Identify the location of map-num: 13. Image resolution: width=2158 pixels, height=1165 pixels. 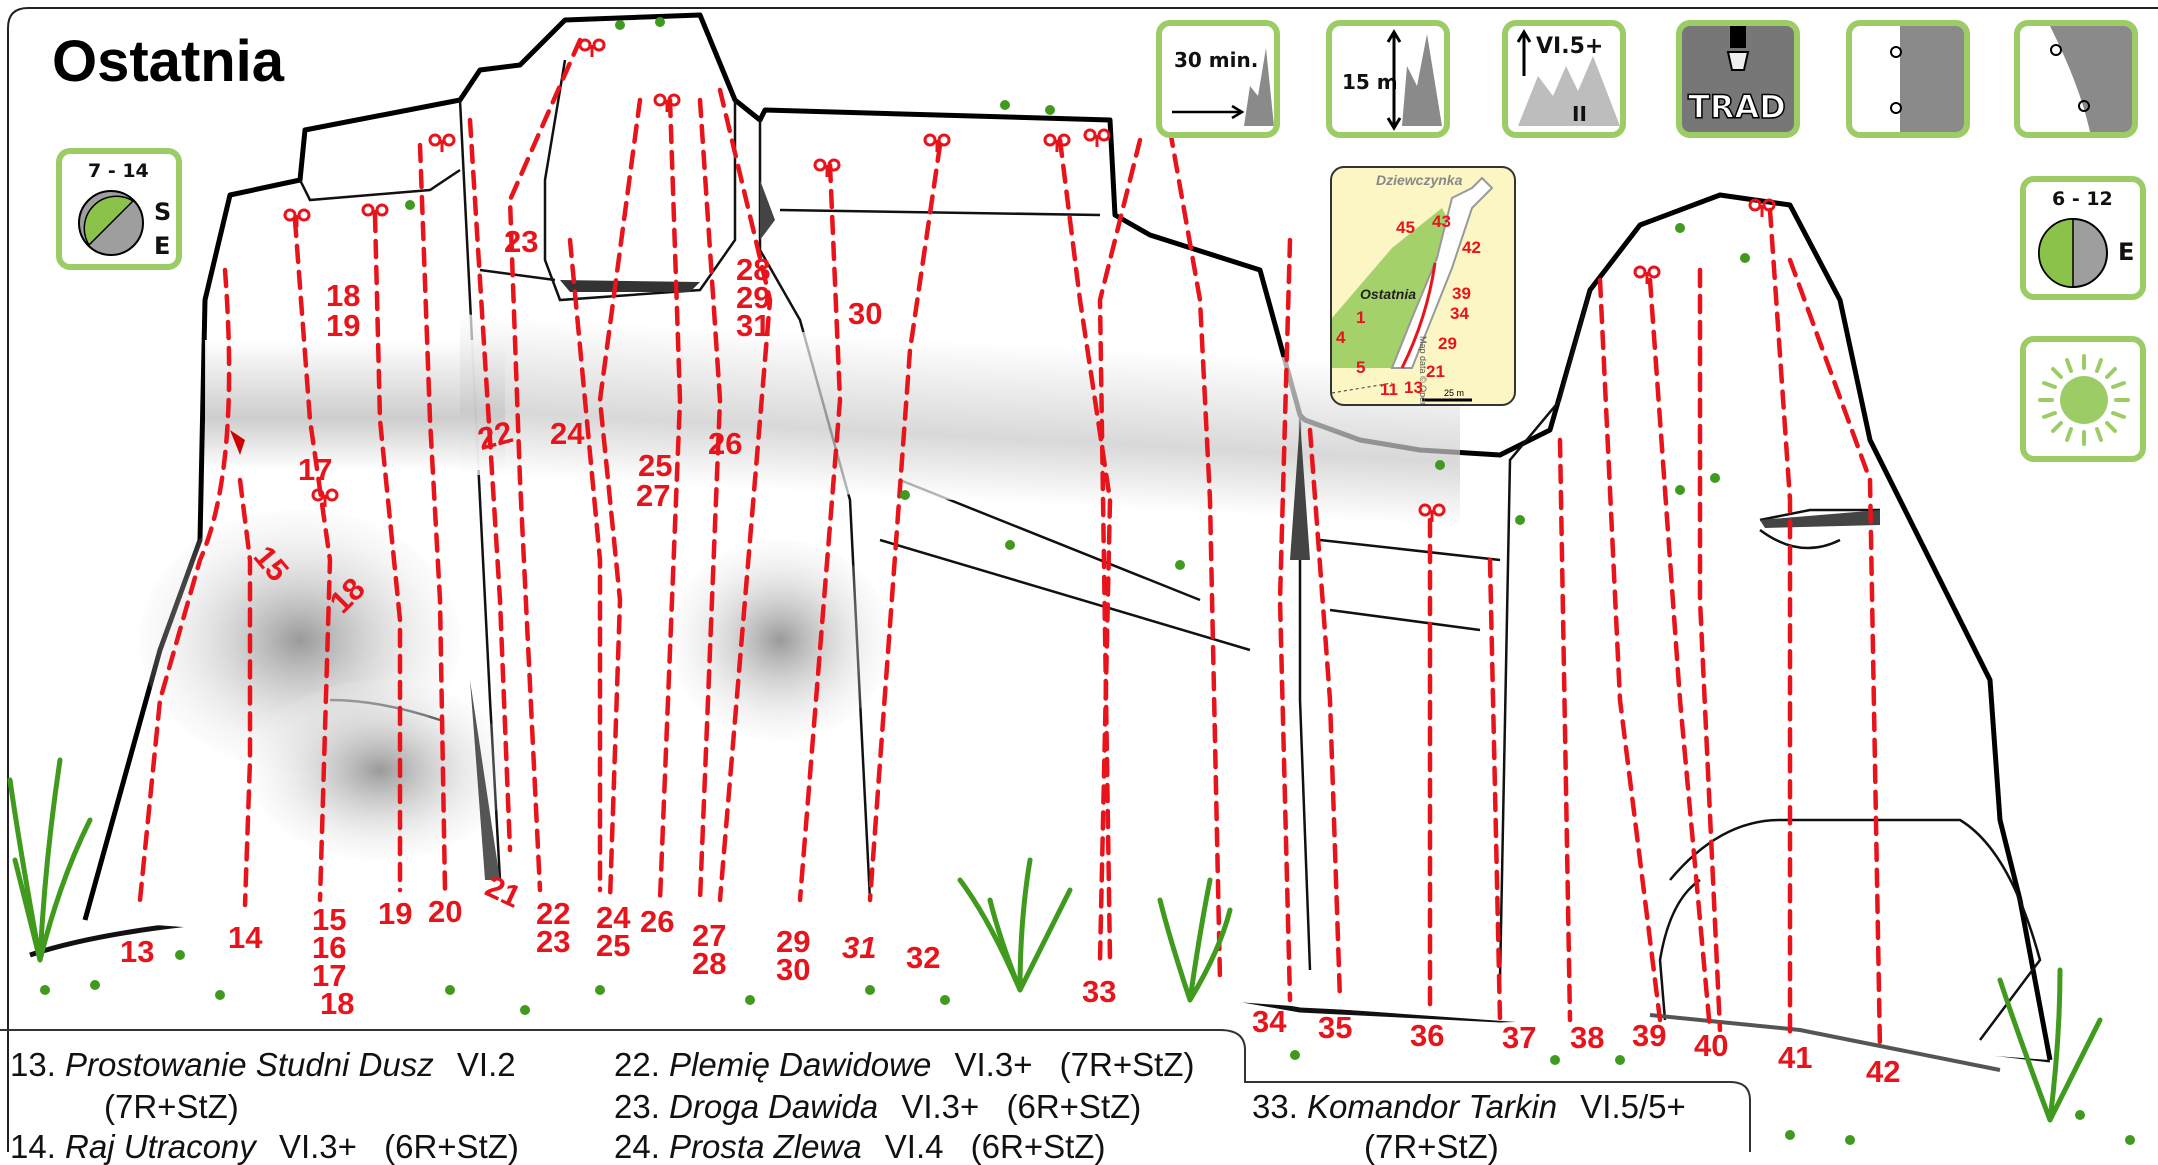
(1413, 387).